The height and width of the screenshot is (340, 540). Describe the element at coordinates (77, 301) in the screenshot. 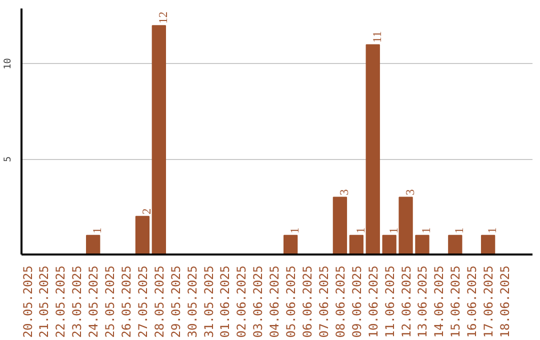

I see `x-tick-label: 23.05.2025` at that location.